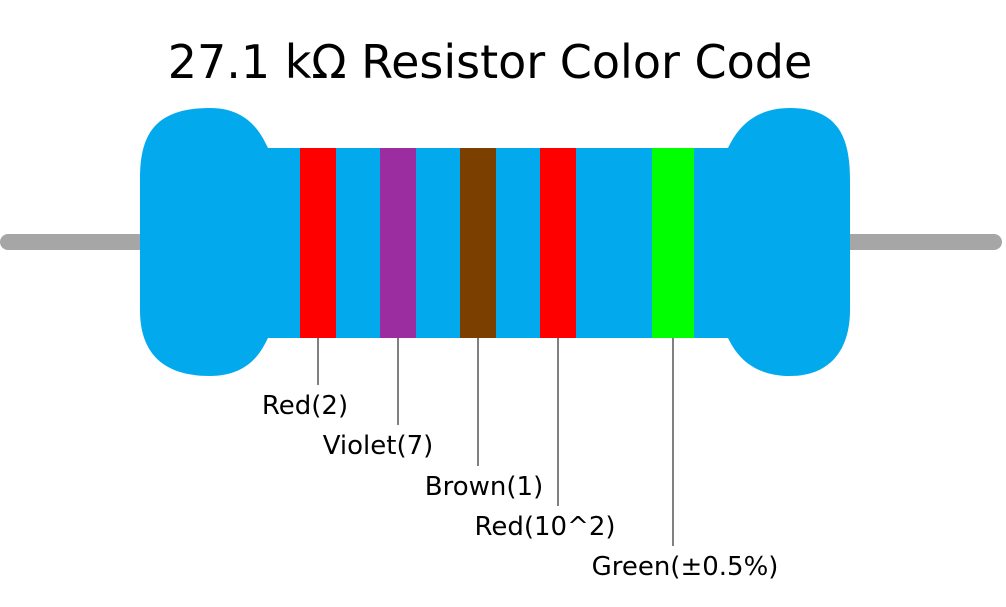 This screenshot has height=607, width=1006. I want to click on band-label: Brown(1), so click(484, 487).